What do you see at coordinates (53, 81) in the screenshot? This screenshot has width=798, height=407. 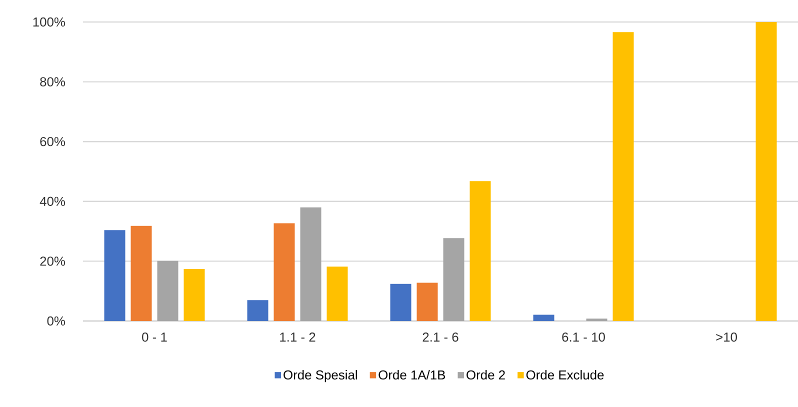 I see `y-tick-label: 80%` at bounding box center [53, 81].